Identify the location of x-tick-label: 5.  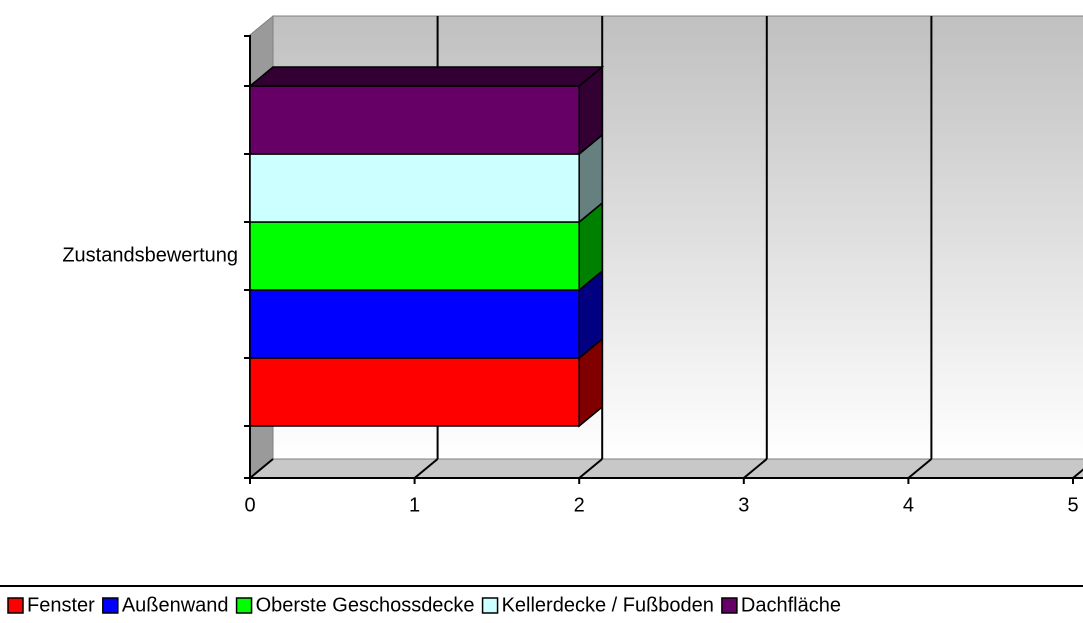
(1072, 505).